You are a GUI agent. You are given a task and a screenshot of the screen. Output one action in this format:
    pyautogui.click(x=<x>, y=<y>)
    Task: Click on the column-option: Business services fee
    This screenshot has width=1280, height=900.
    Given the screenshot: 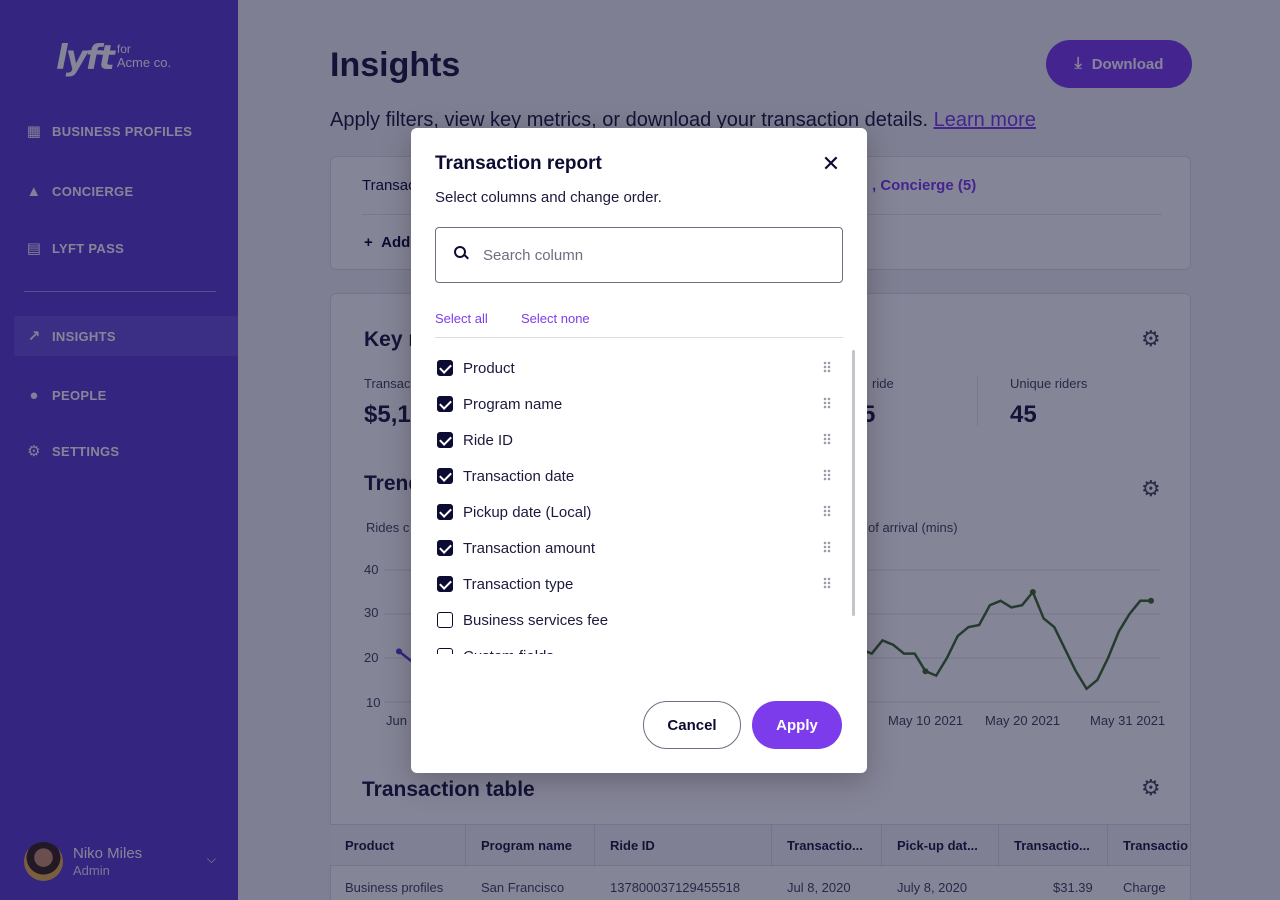 What is the action you would take?
    pyautogui.click(x=635, y=620)
    